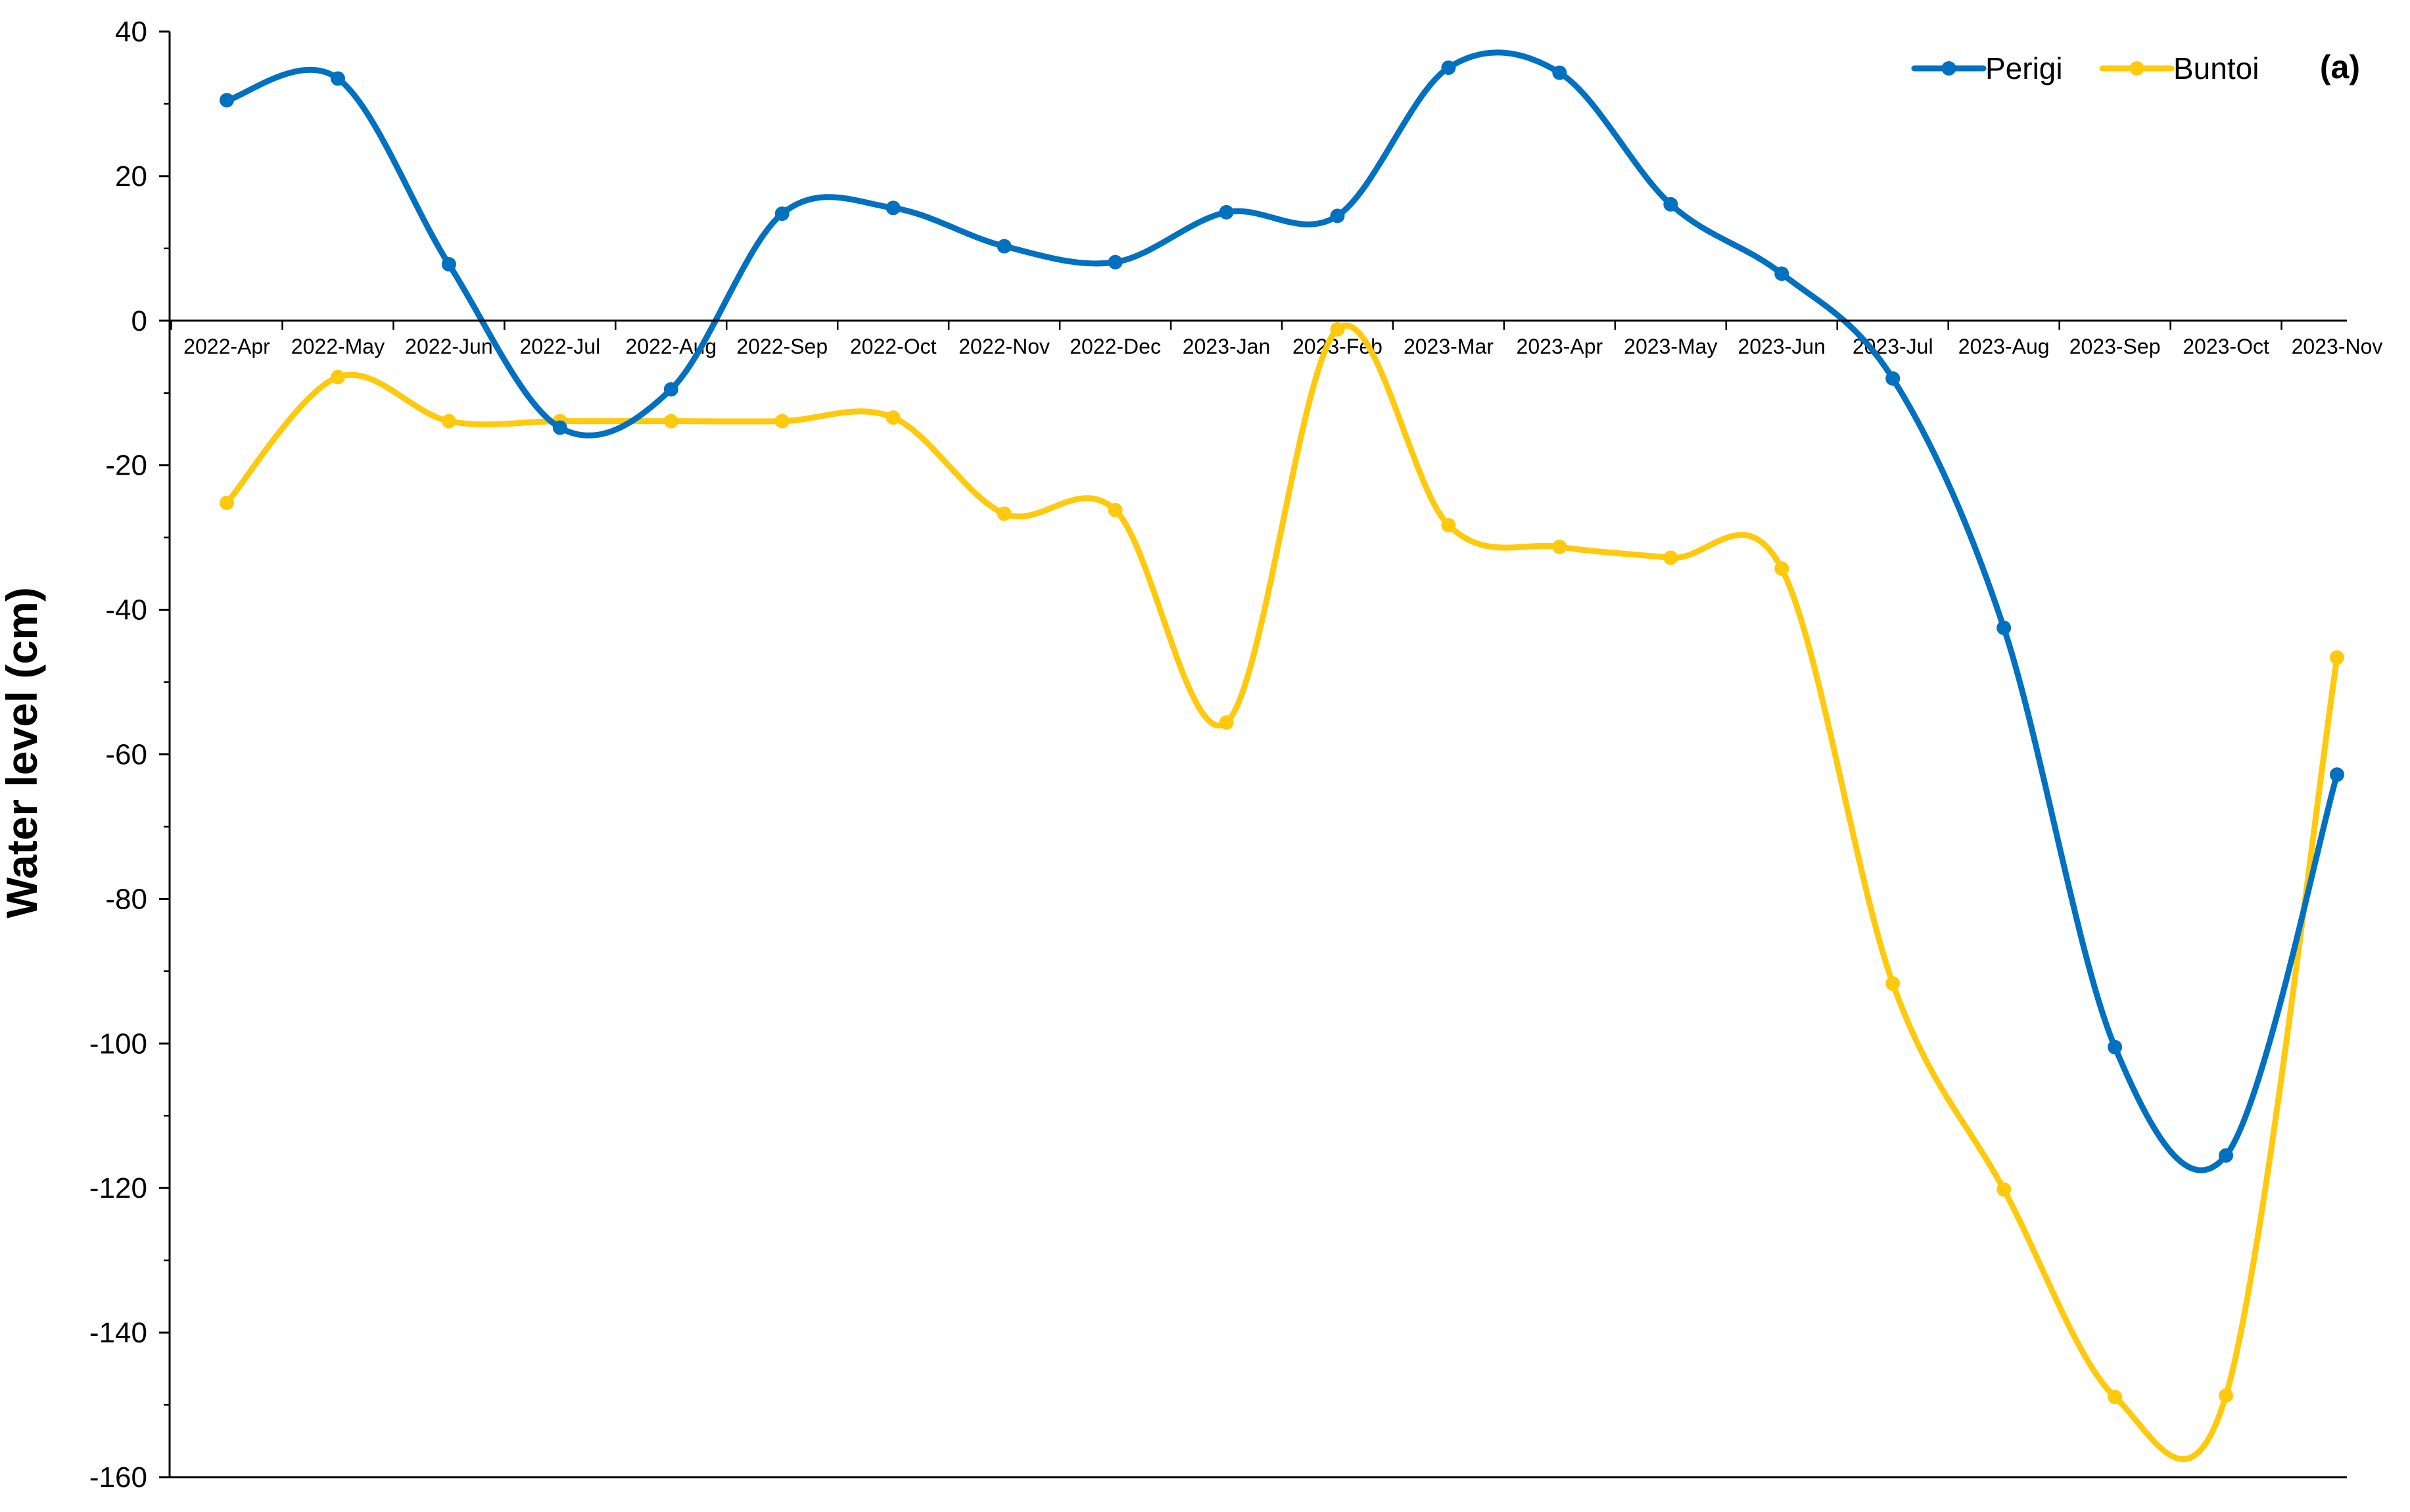 This screenshot has width=2410, height=1512. Describe the element at coordinates (2024, 68) in the screenshot. I see `legend-label-perigi: Perigi` at that location.